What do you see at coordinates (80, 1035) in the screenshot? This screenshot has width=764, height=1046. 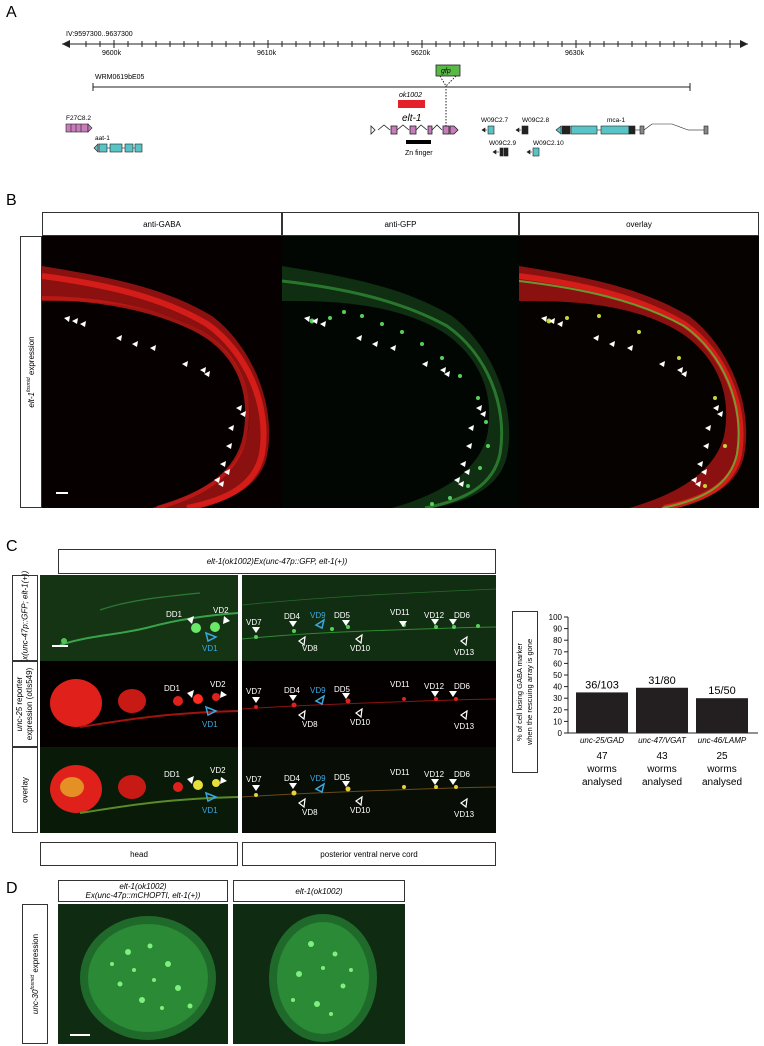 I see `scale-bar-d` at bounding box center [80, 1035].